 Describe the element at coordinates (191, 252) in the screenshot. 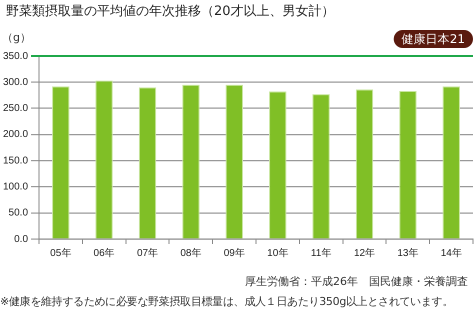

I see `x-tick-label: 08年` at that location.